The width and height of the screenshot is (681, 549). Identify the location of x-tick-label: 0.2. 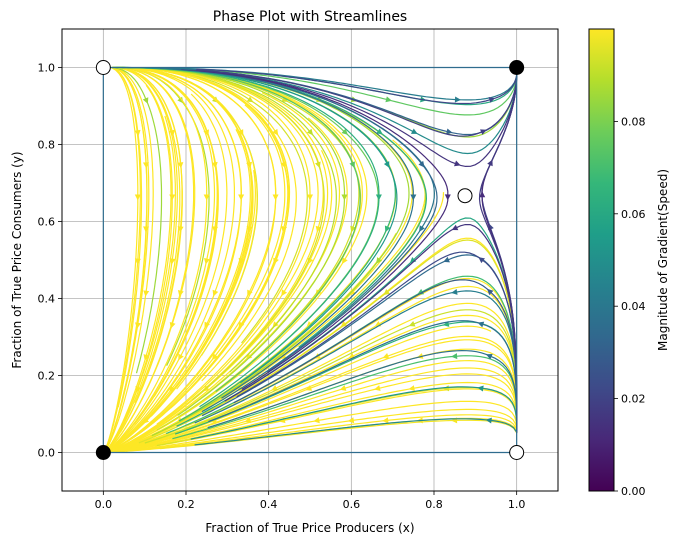
(186, 504).